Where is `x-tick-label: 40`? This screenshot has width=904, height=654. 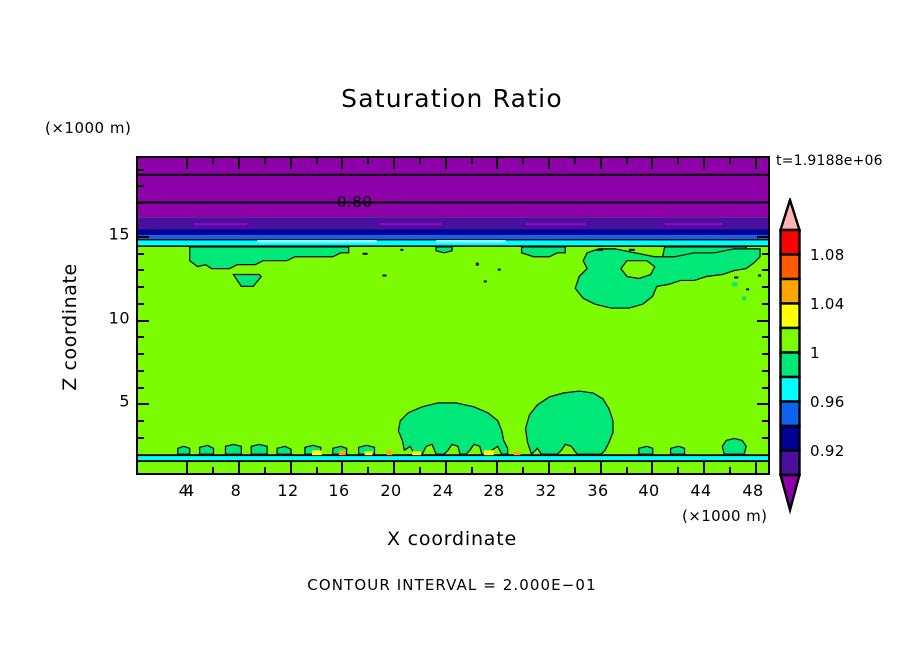 x-tick-label: 40 is located at coordinates (649, 490).